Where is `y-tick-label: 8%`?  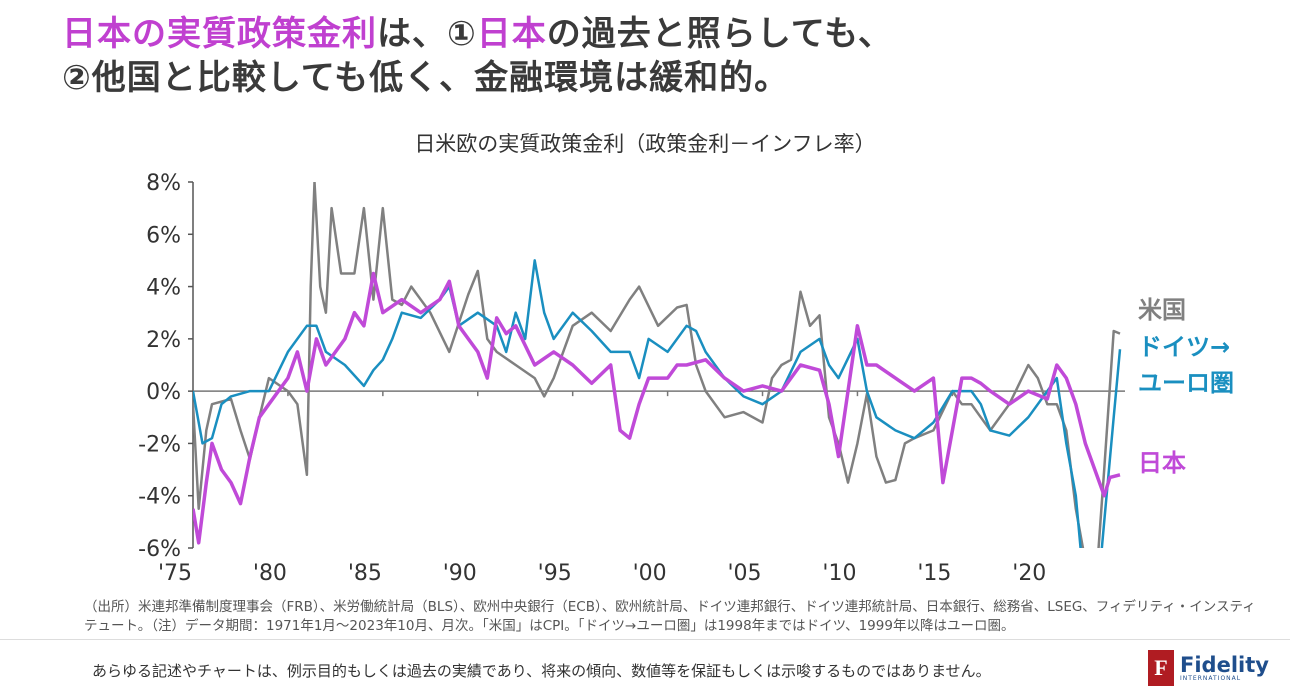
y-tick-label: 8% is located at coordinates (163, 183).